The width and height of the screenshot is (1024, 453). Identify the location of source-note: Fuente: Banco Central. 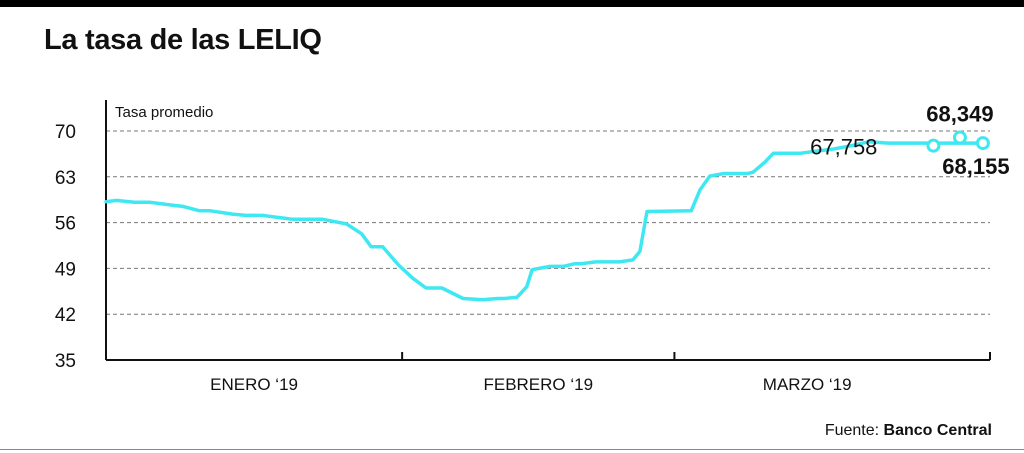
(908, 431).